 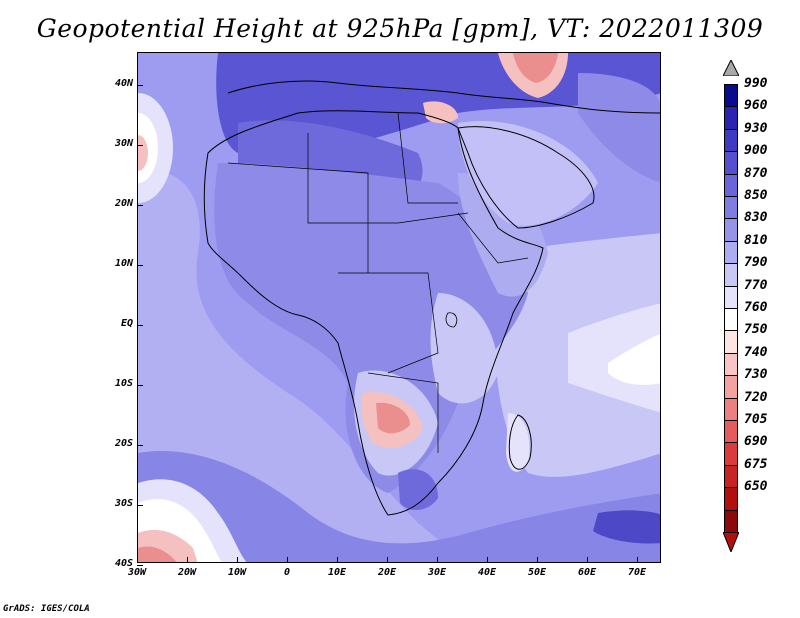 I want to click on colorbar-label: 960, so click(x=756, y=106).